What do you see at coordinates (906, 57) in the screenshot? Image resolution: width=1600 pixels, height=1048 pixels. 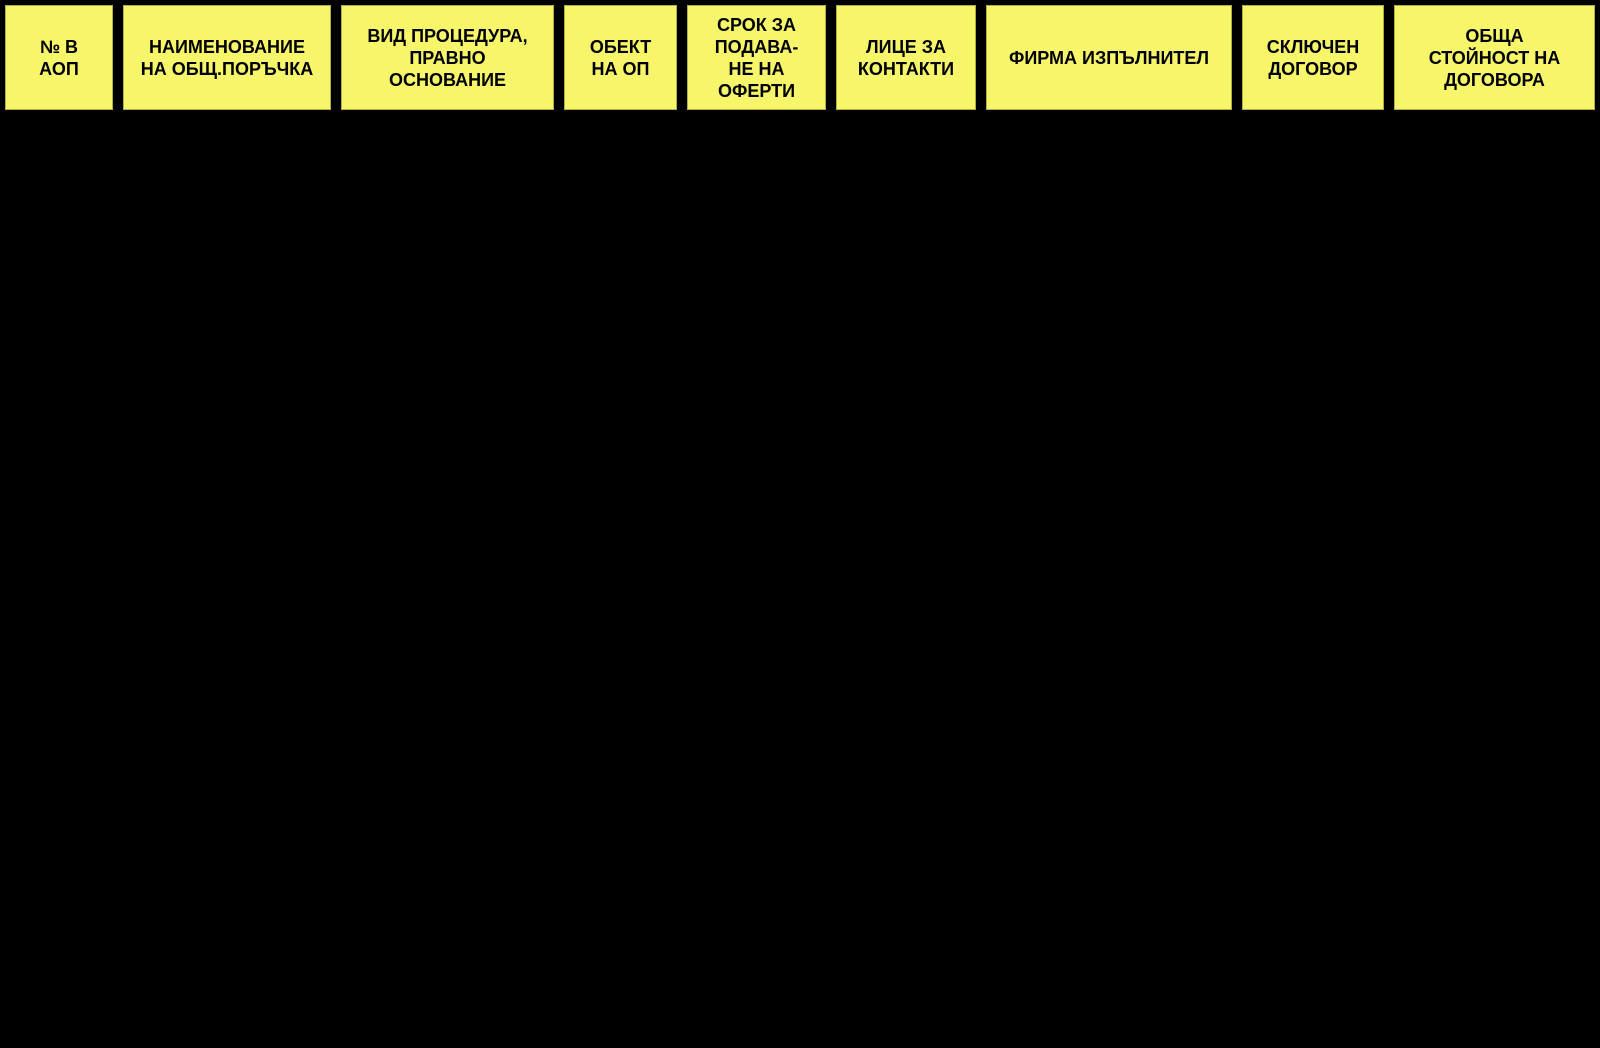 I see `column-header-contact-person: ЛИЦЕ ЗА КОНТАКТИ` at bounding box center [906, 57].